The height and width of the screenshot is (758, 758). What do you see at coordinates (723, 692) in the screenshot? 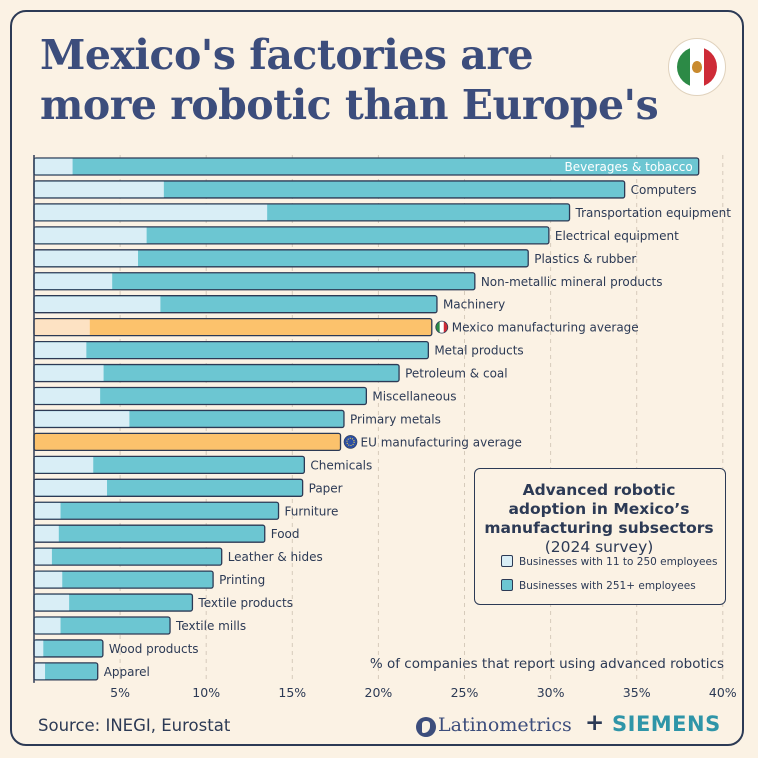
I see `x-tick-label: 40%` at bounding box center [723, 692].